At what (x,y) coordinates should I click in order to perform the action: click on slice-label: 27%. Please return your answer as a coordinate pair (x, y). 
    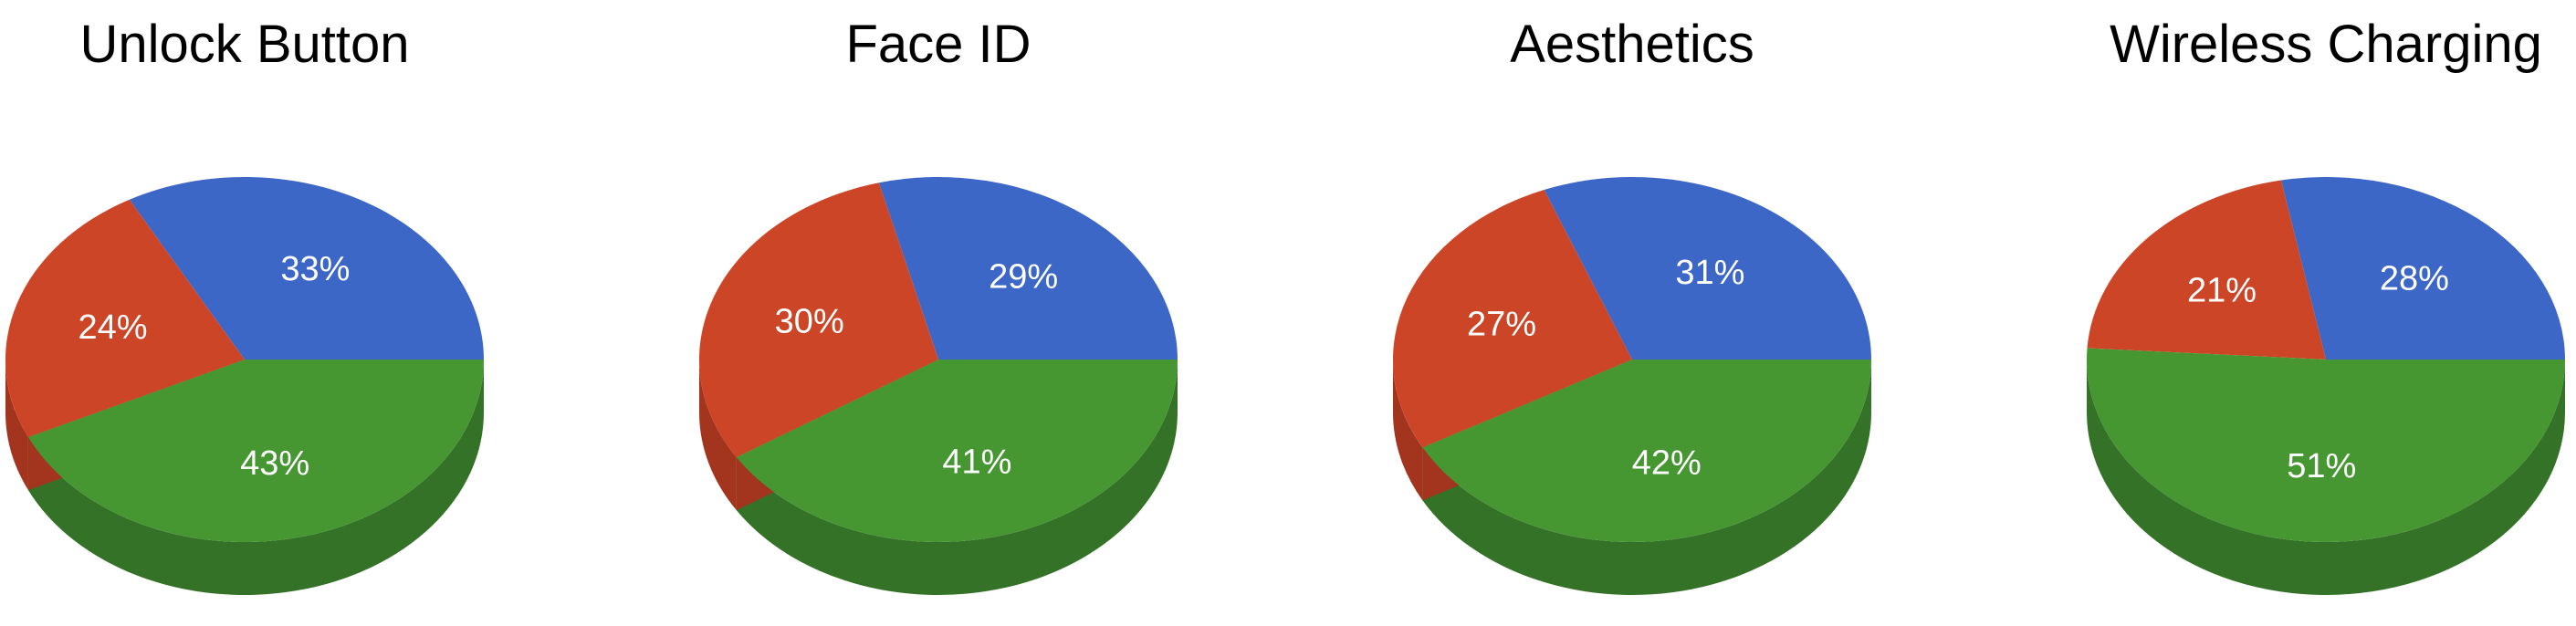
    Looking at the image, I should click on (1501, 325).